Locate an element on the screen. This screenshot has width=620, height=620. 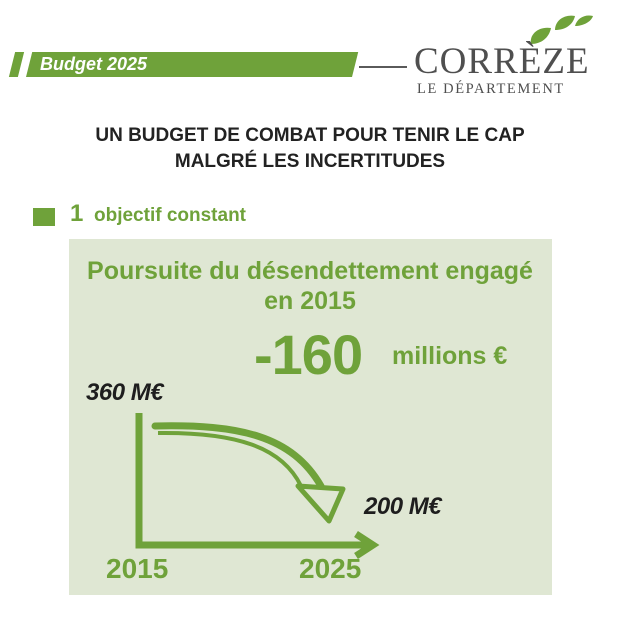
title-line-2: MALGRÉ LES INCERTITUDES is located at coordinates (310, 161).